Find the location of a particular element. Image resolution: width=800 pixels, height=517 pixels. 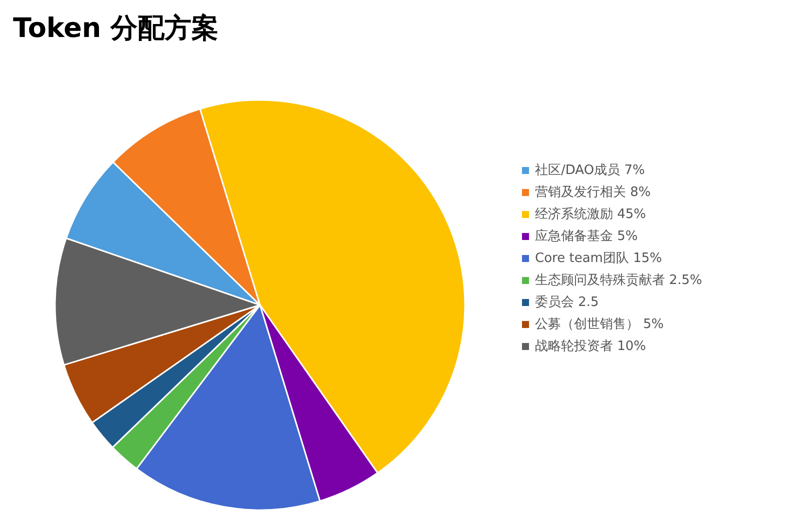

chart-title: Token 分配方案 is located at coordinates (116, 28).